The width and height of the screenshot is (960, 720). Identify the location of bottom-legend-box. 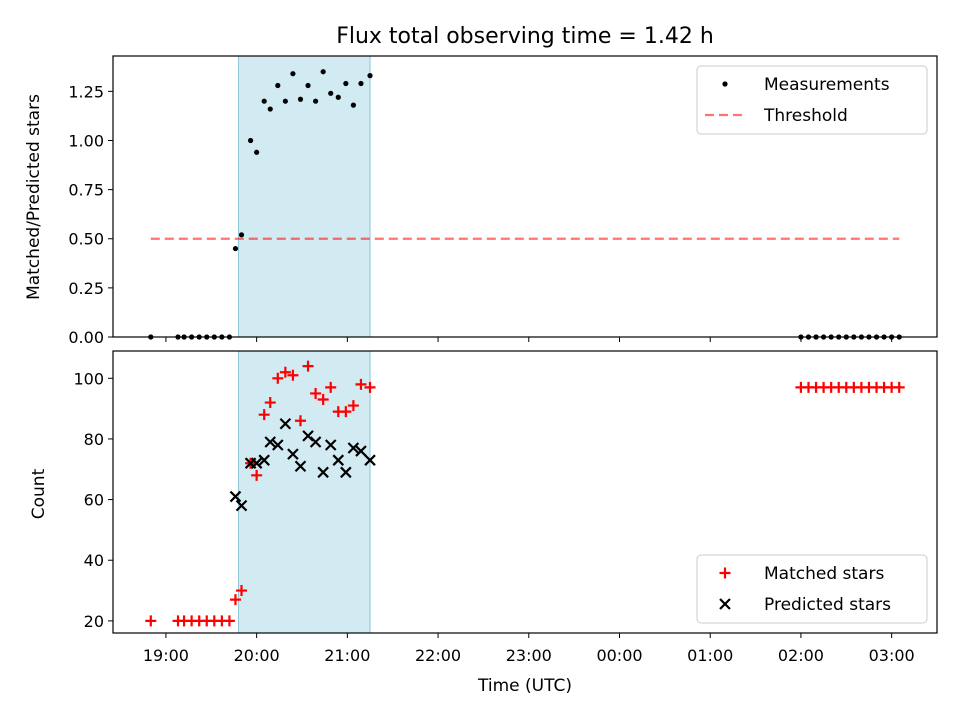
(812, 589).